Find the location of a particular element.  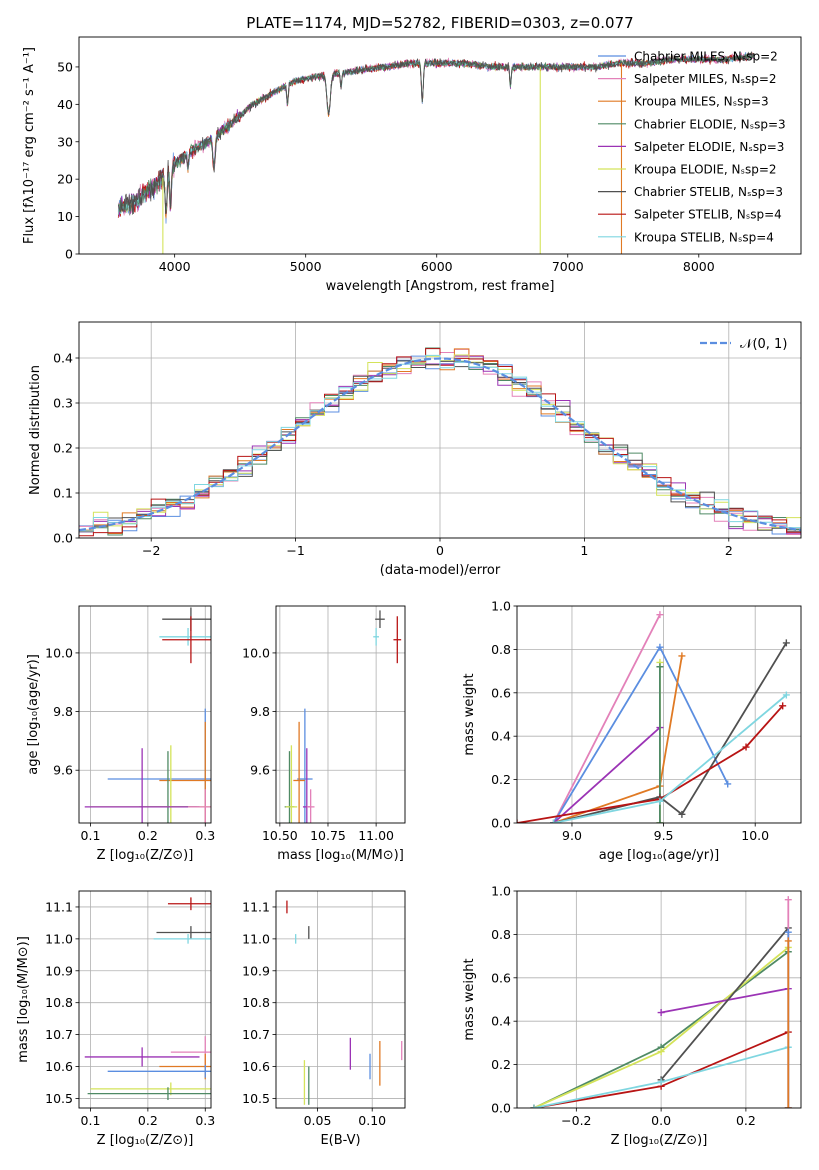

y-tick-label: 11.1 is located at coordinates (59, 906).